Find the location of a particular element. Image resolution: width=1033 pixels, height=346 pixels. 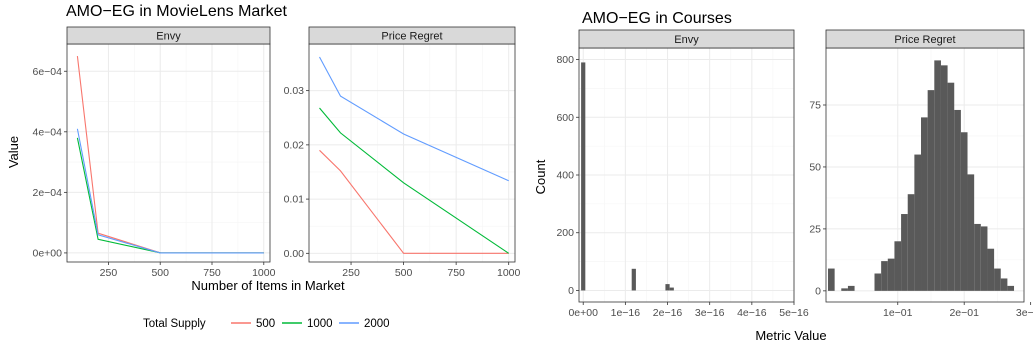

y-tick-label: 200 is located at coordinates (565, 233).